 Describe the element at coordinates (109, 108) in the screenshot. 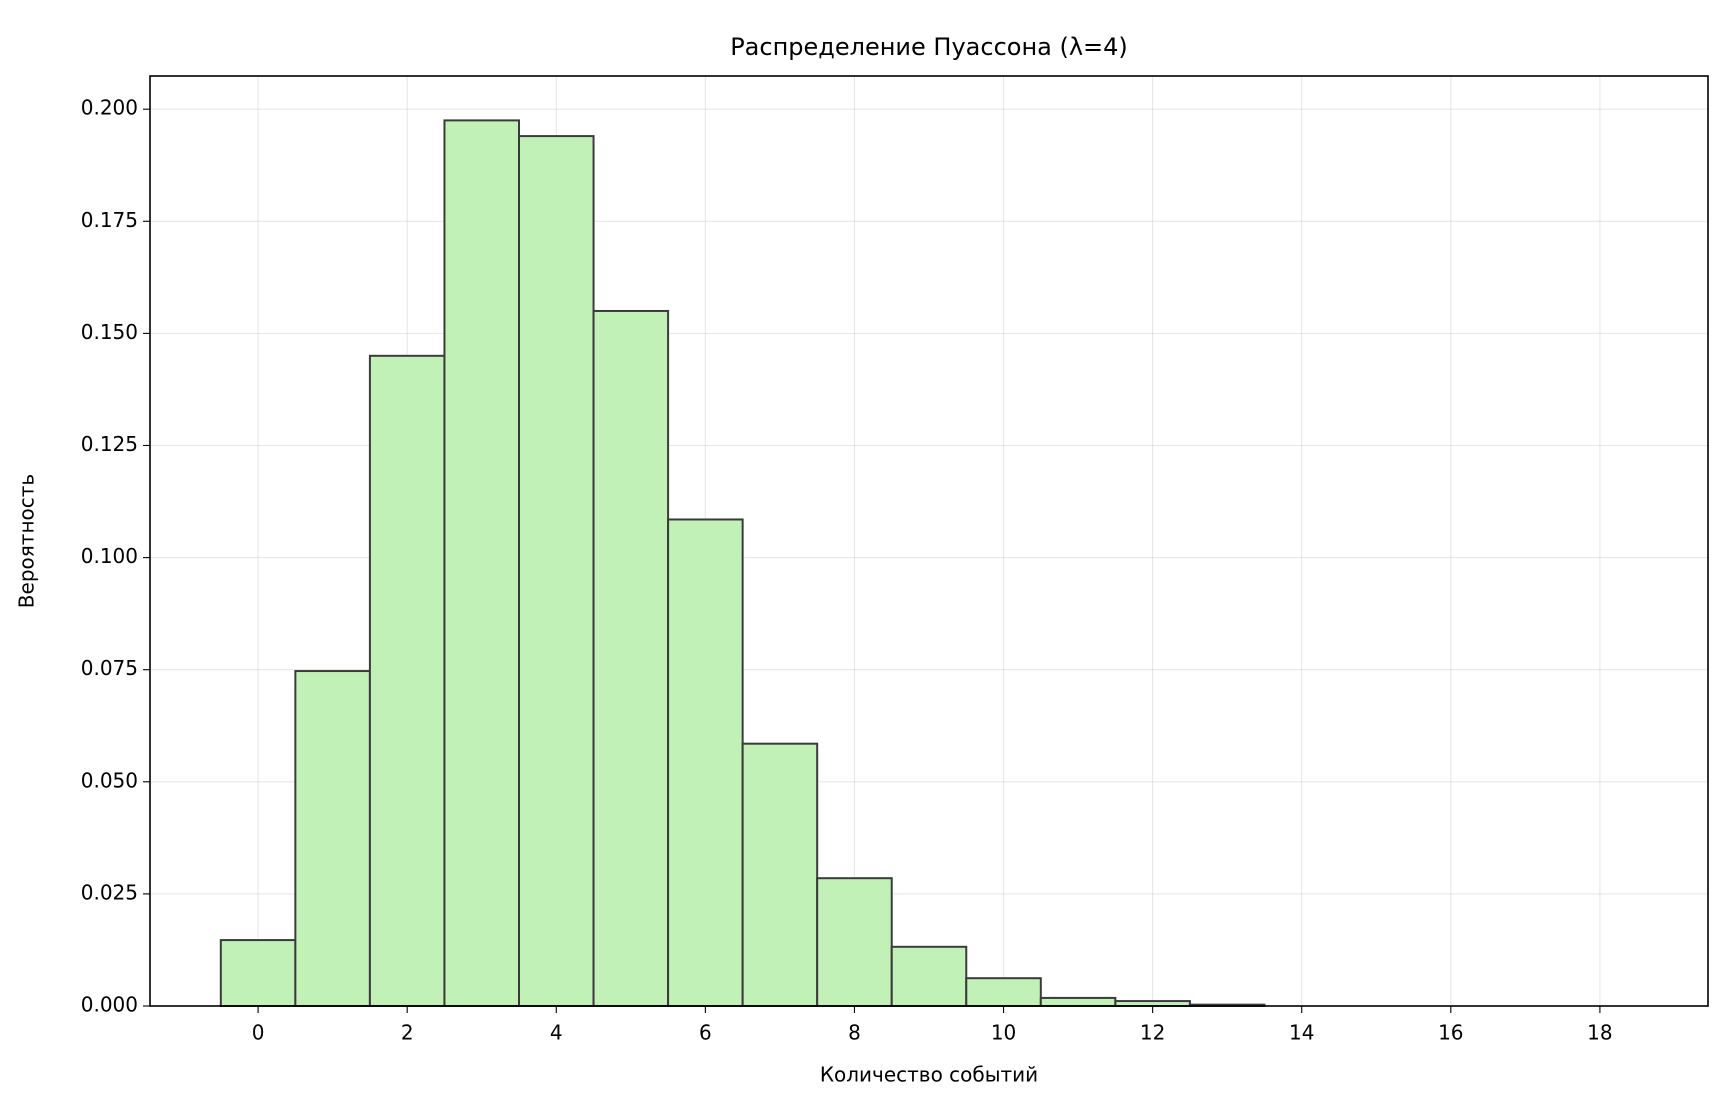

I see `y-tick-label: 0.200` at that location.